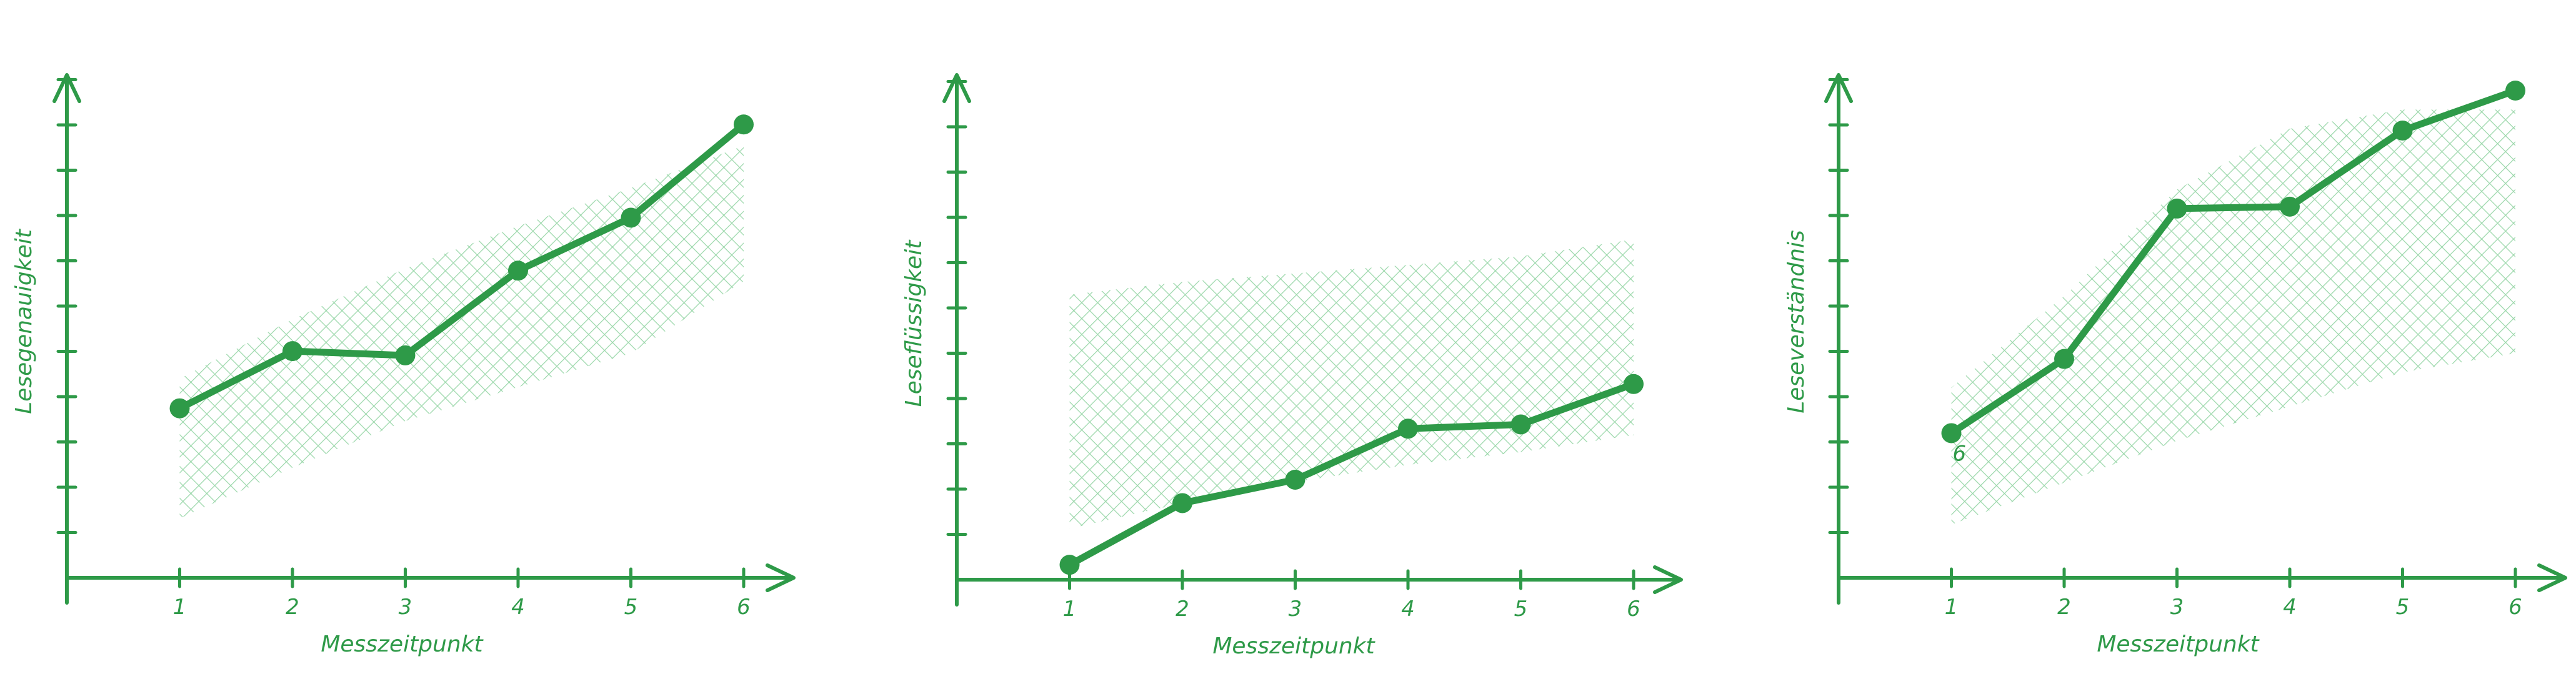 This screenshot has height=674, width=2576. What do you see at coordinates (914, 323) in the screenshot?
I see `y-axis-label: Leseflüssigkeit` at bounding box center [914, 323].